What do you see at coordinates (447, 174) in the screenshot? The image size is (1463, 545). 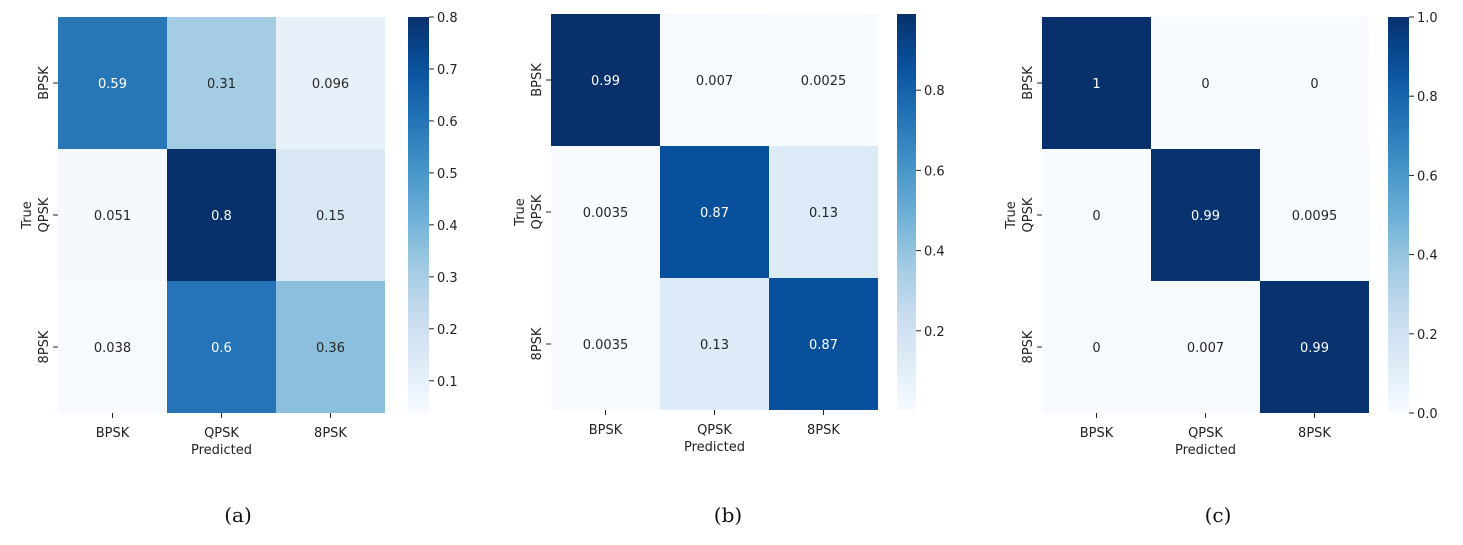 I see `colorbar-tick-label: 0.5` at bounding box center [447, 174].